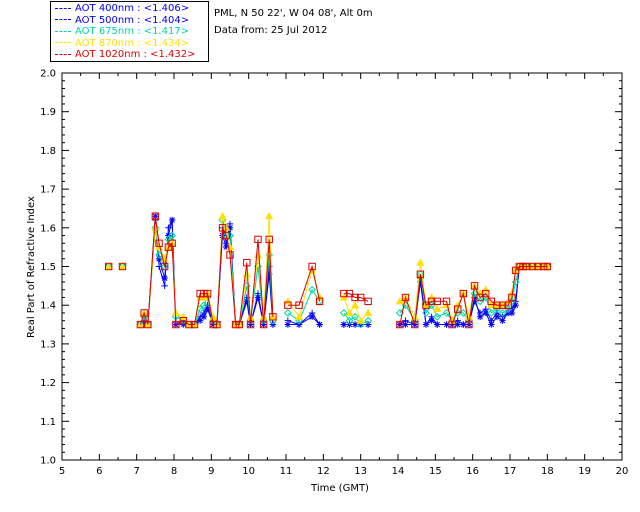 The image size is (640, 512). I want to click on y-tick-label: 1.0, so click(48, 461).